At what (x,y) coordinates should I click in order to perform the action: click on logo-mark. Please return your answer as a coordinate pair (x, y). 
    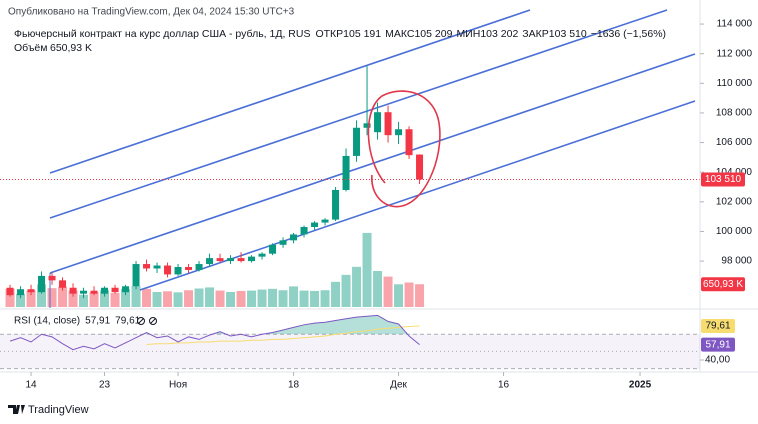
    Looking at the image, I should click on (16, 409).